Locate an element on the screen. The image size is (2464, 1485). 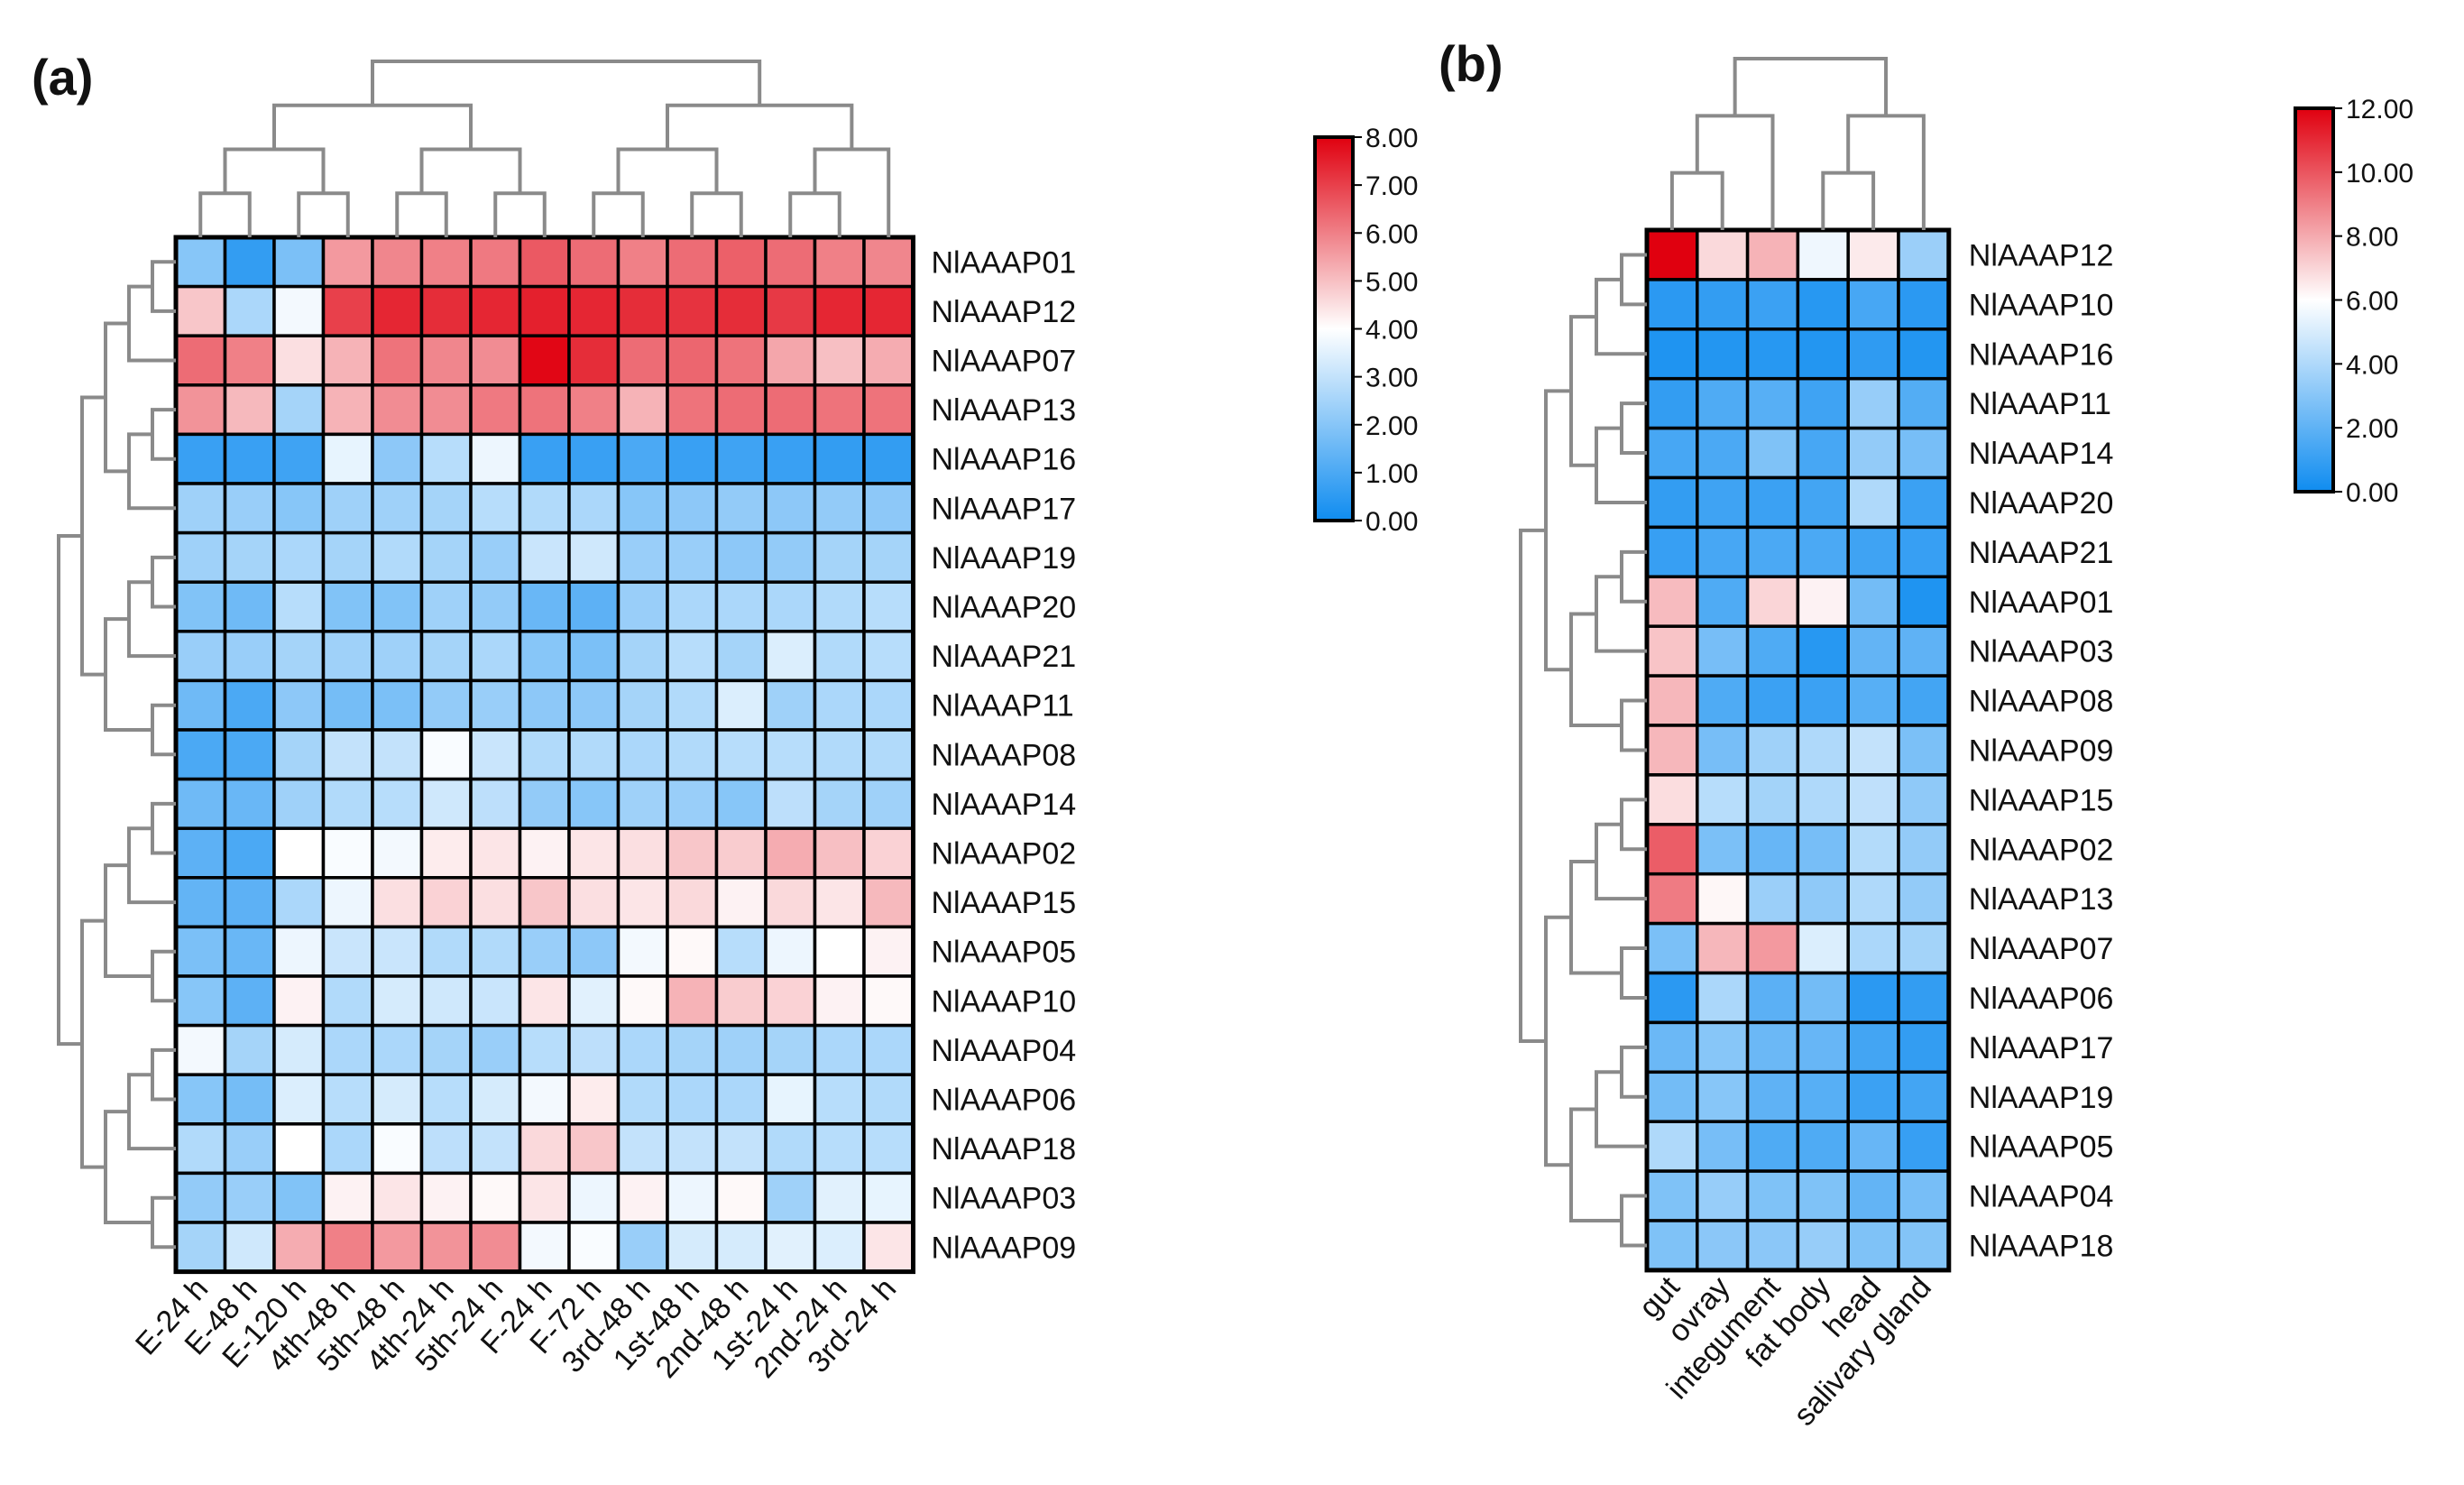
row-label: NlAAAP19 is located at coordinates (1005, 559).